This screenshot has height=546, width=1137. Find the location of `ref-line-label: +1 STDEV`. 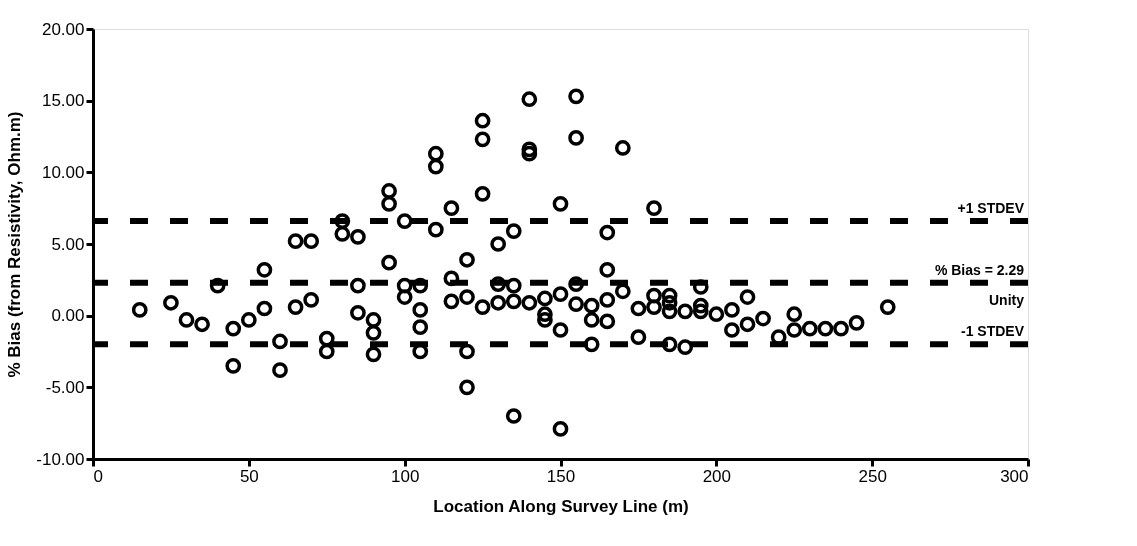

ref-line-label: +1 STDEV is located at coordinates (991, 208).